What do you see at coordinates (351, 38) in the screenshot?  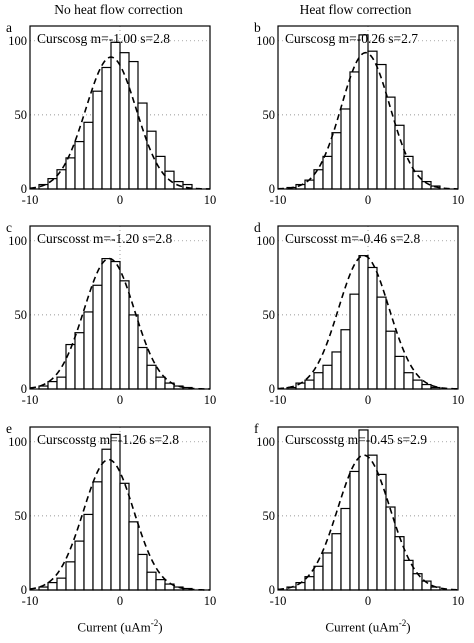 I see `panel-annotation: Curscosg m=-0.26 s=2.7` at bounding box center [351, 38].